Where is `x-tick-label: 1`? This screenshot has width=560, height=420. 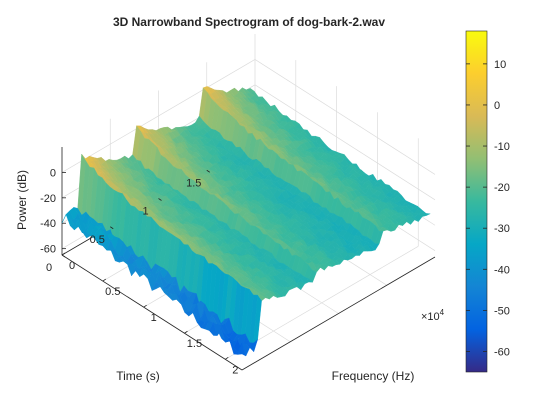 x-tick-label: 1 is located at coordinates (154, 318).